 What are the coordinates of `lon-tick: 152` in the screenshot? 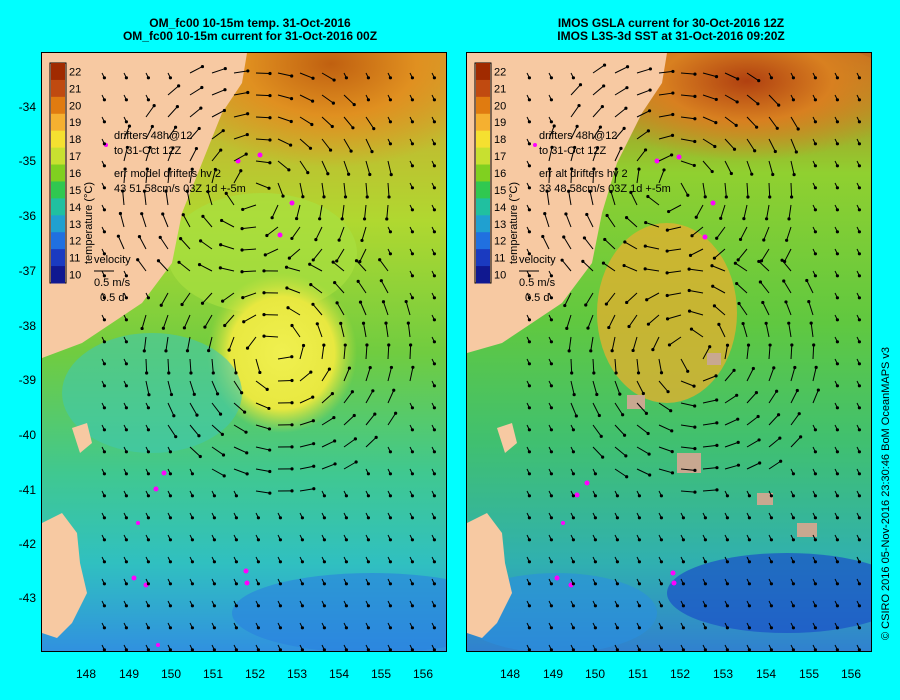 It's located at (255, 674).